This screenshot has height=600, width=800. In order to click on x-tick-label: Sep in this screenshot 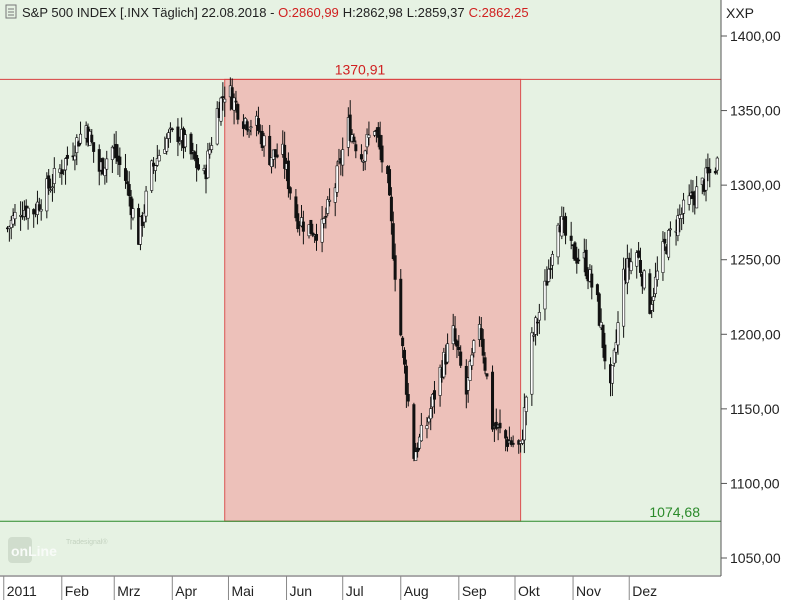, I will do `click(474, 591)`.